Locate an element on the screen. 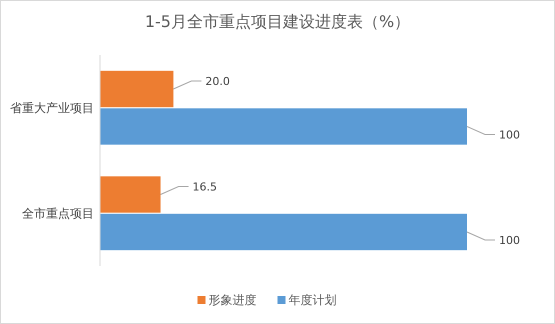  data-label: 16.5 is located at coordinates (205, 187).